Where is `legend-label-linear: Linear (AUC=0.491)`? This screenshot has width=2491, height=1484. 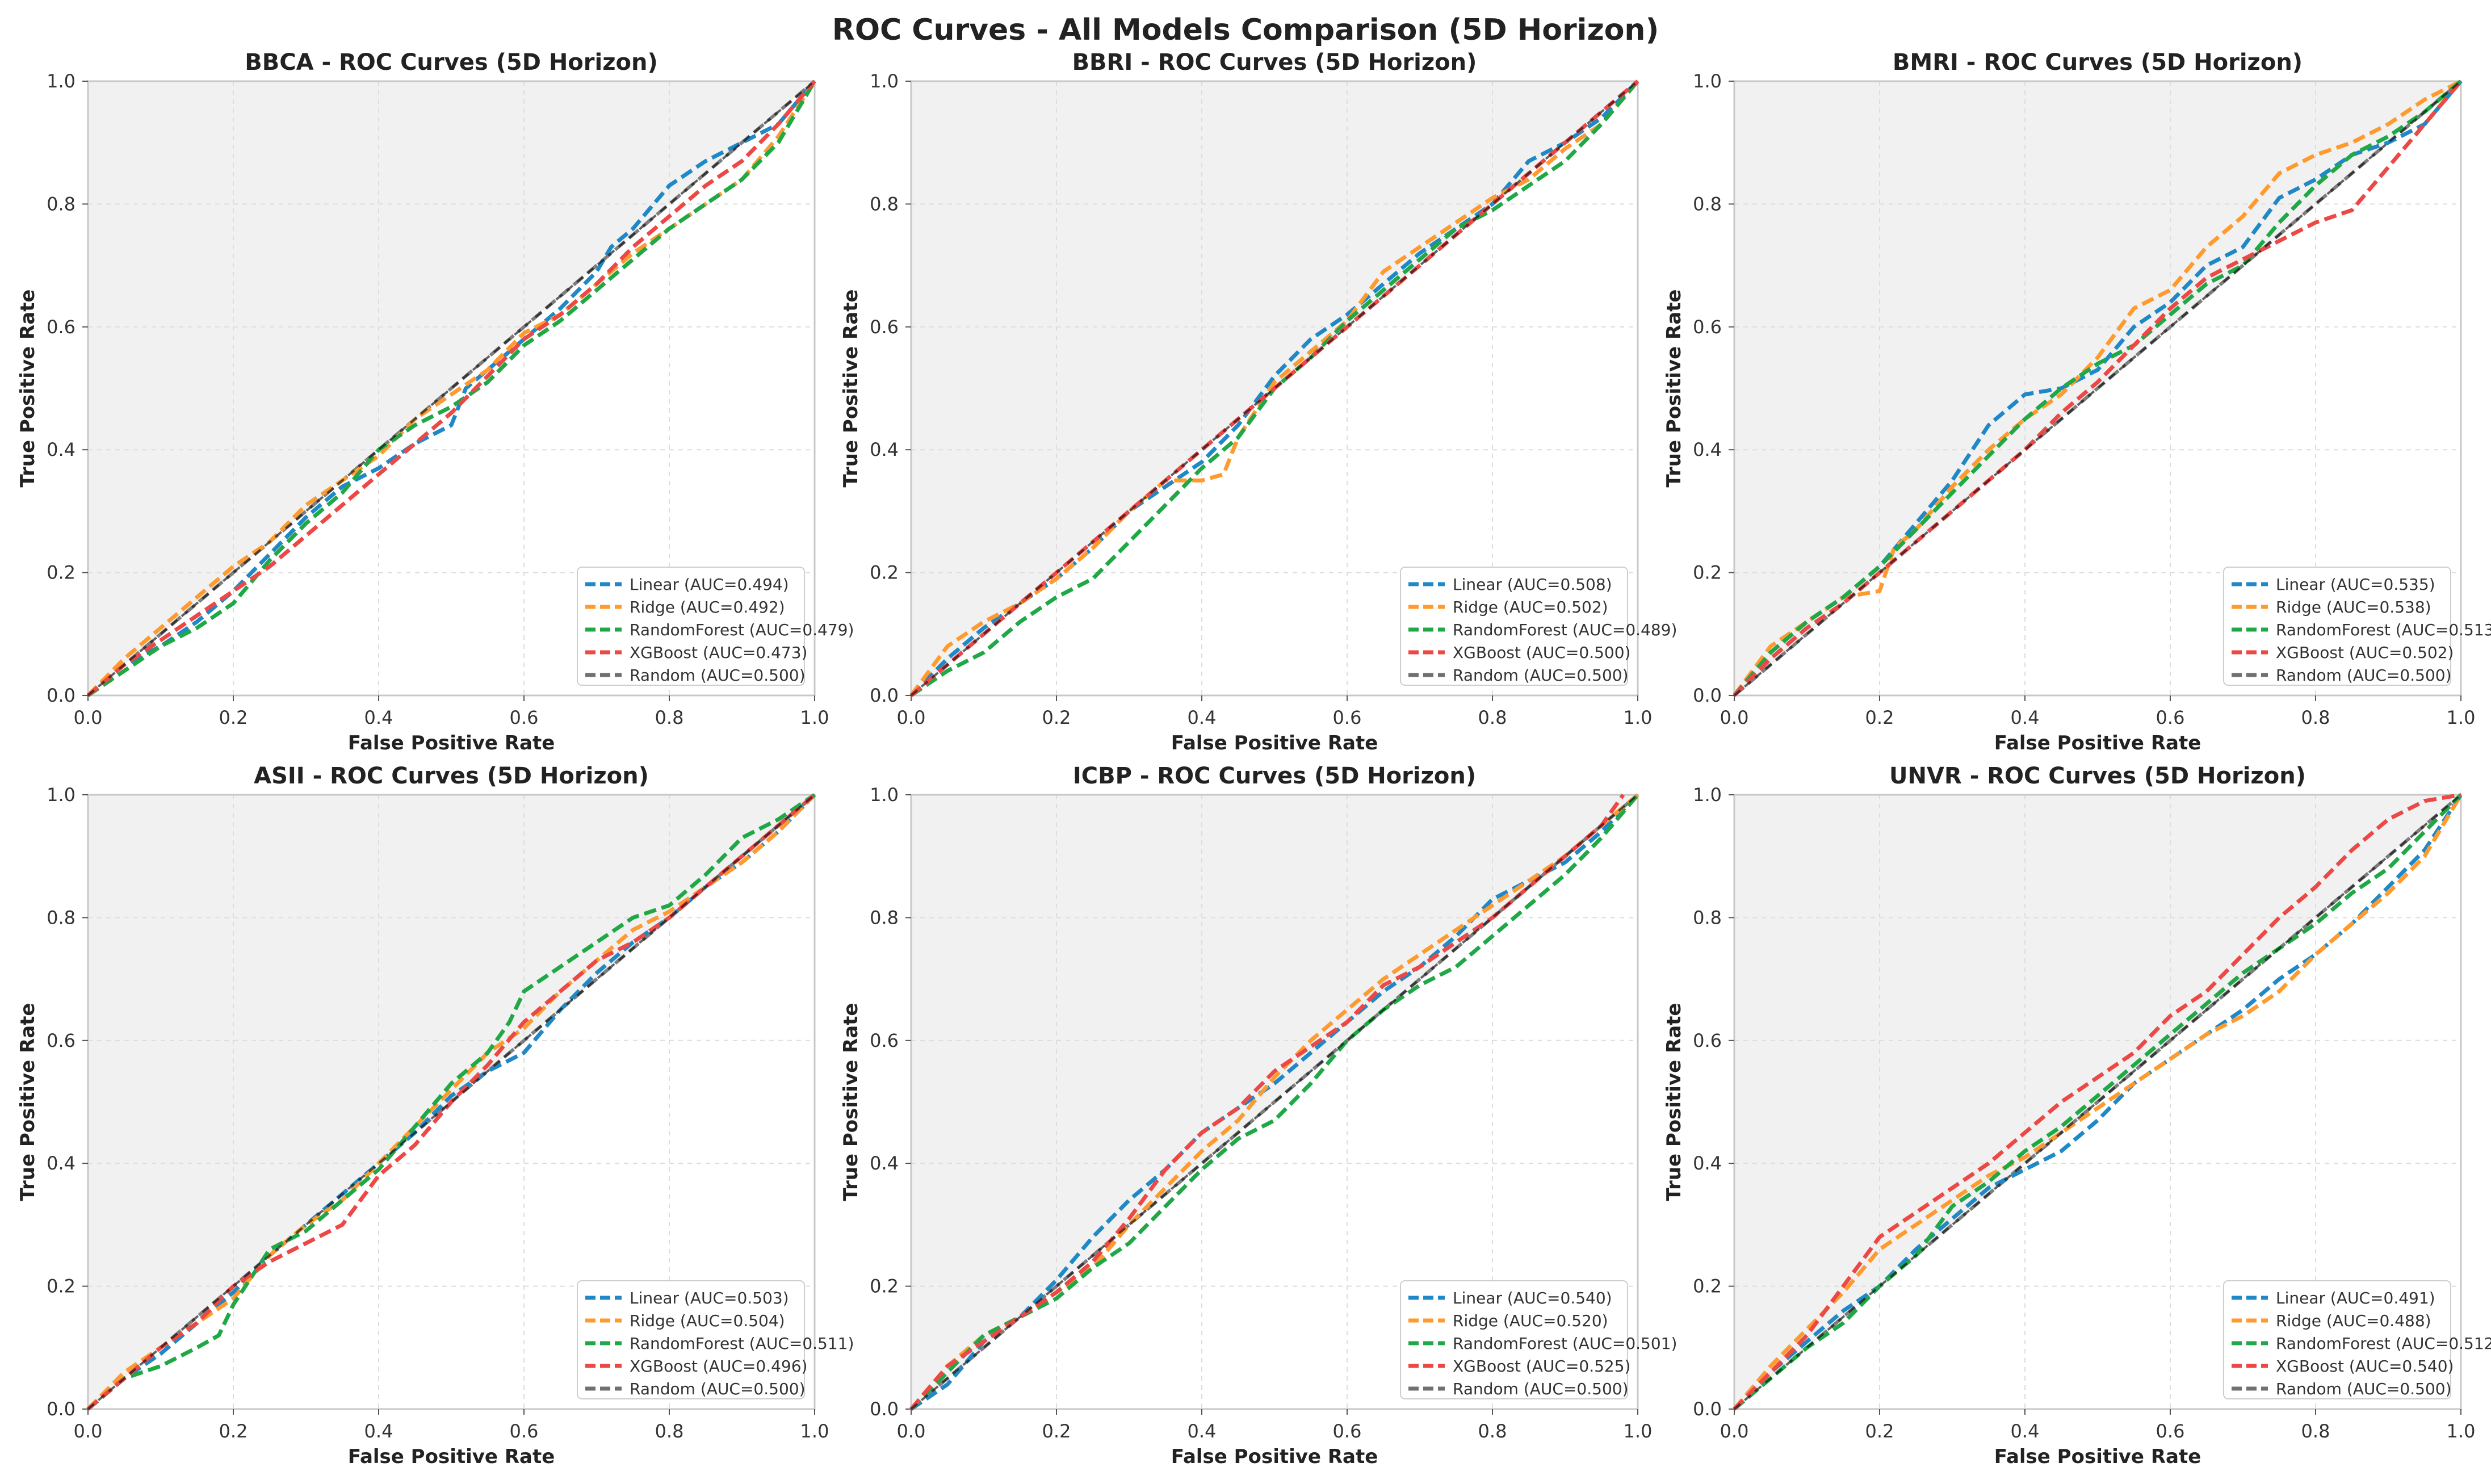
legend-label-linear: Linear (AUC=0.491) is located at coordinates (2355, 1298).